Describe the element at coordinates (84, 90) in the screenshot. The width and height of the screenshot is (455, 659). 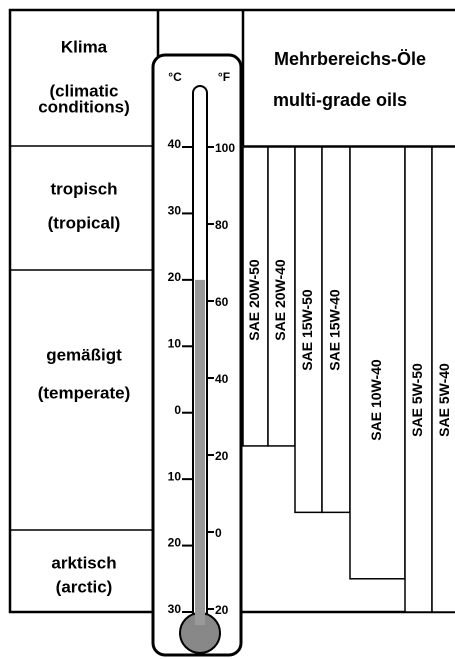
I see `climate-header: (climatic` at that location.